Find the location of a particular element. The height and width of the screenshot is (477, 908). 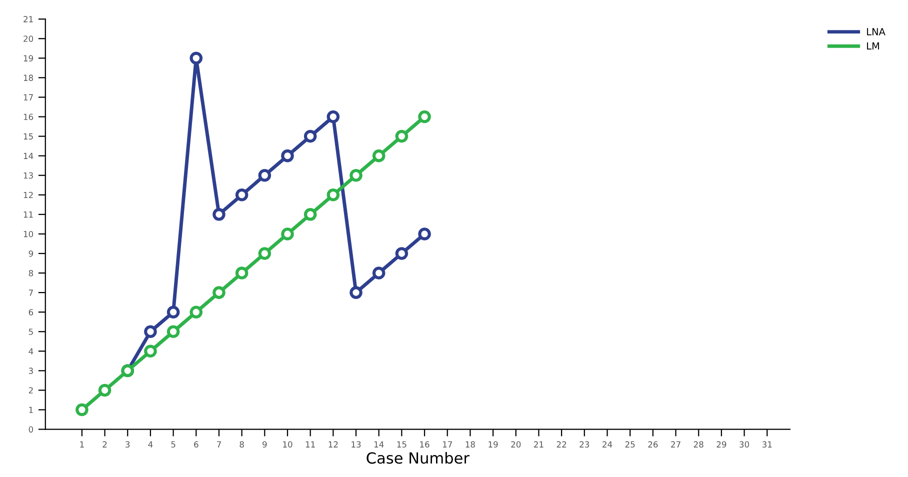

x-tick-label: 8 is located at coordinates (242, 444).